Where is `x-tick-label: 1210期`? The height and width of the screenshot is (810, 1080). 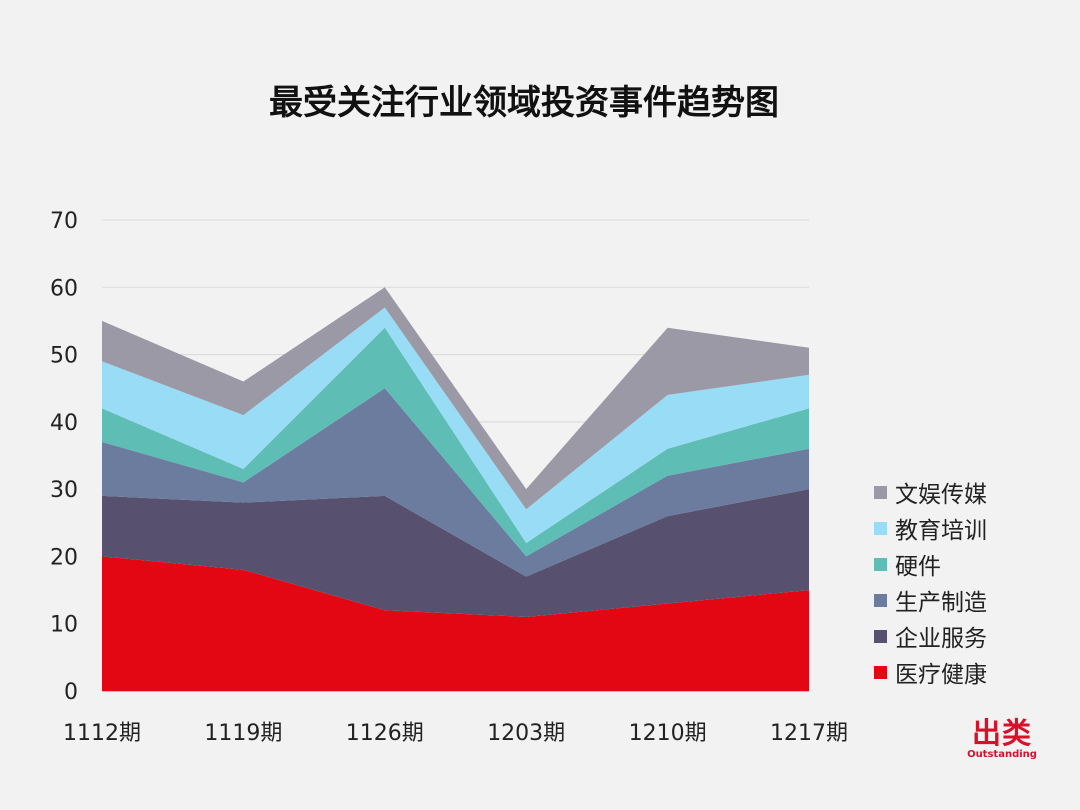 x-tick-label: 1210期 is located at coordinates (668, 733).